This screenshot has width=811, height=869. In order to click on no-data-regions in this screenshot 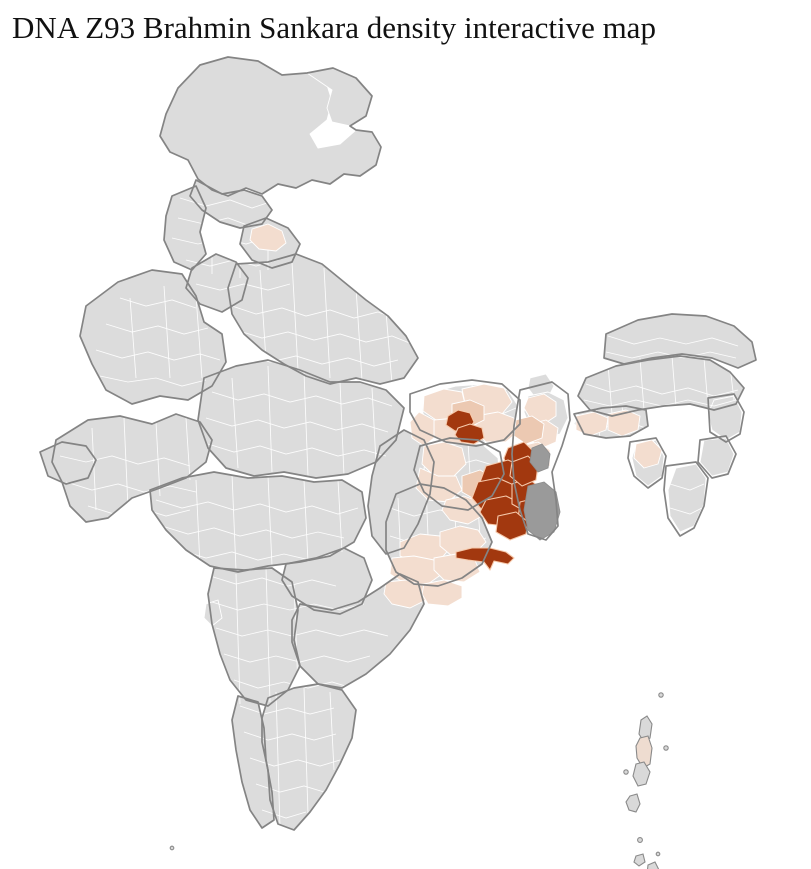, I will do `click(542, 492)`.